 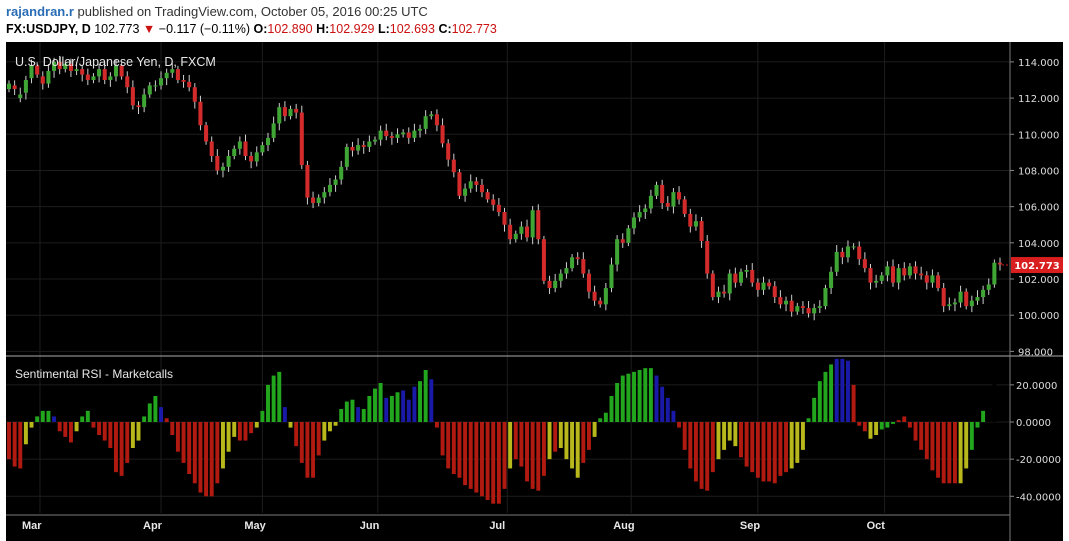 What do you see at coordinates (474, 29) in the screenshot?
I see `close-value: 102.773` at bounding box center [474, 29].